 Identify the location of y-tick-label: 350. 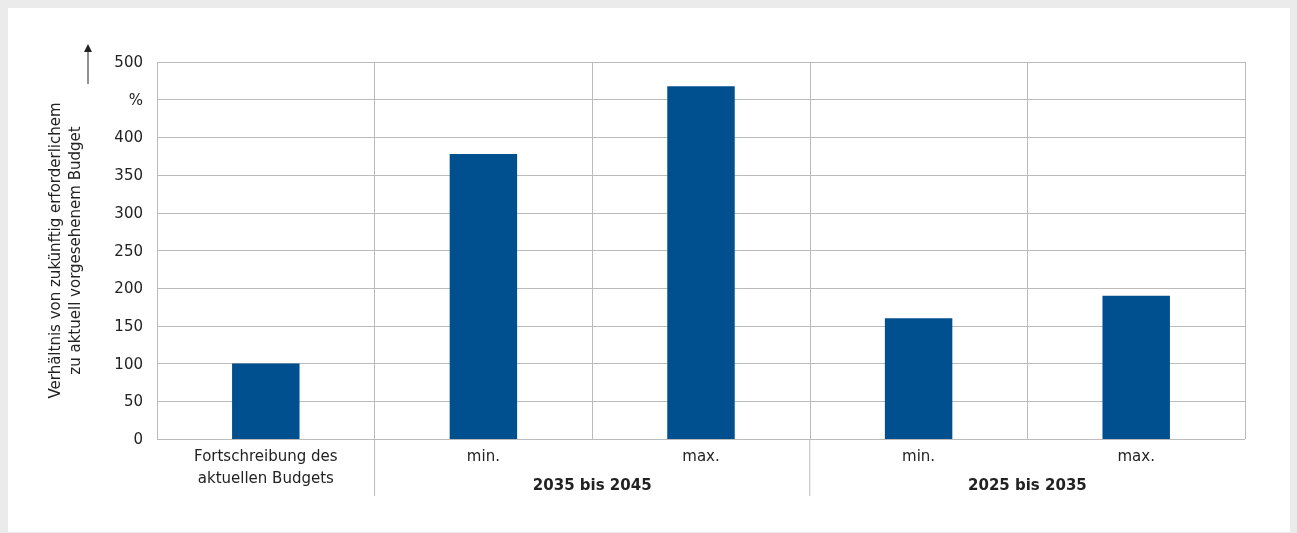
(128, 175).